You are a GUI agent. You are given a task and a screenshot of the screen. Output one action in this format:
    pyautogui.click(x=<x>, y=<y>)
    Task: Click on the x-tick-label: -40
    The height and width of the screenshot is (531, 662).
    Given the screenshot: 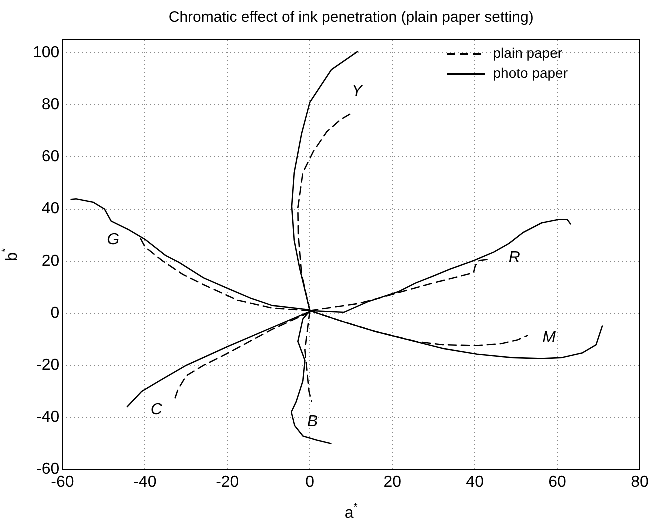 What is the action you would take?
    pyautogui.click(x=145, y=482)
    